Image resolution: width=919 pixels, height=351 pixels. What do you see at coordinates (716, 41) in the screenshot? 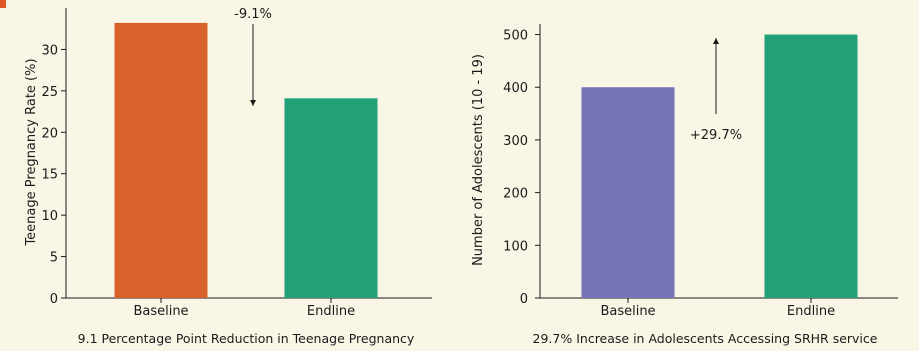
I see `chart-2-arrow-head` at bounding box center [716, 41].